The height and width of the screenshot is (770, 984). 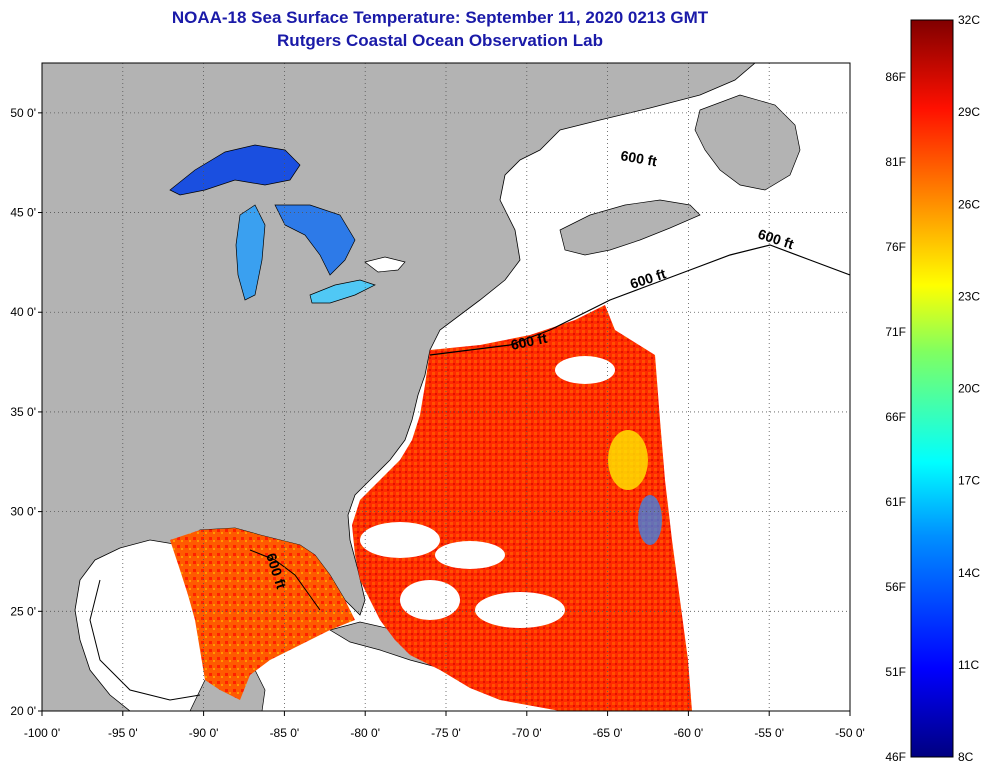 What do you see at coordinates (23, 512) in the screenshot?
I see `lat-tick-label: 30 0'` at bounding box center [23, 512].